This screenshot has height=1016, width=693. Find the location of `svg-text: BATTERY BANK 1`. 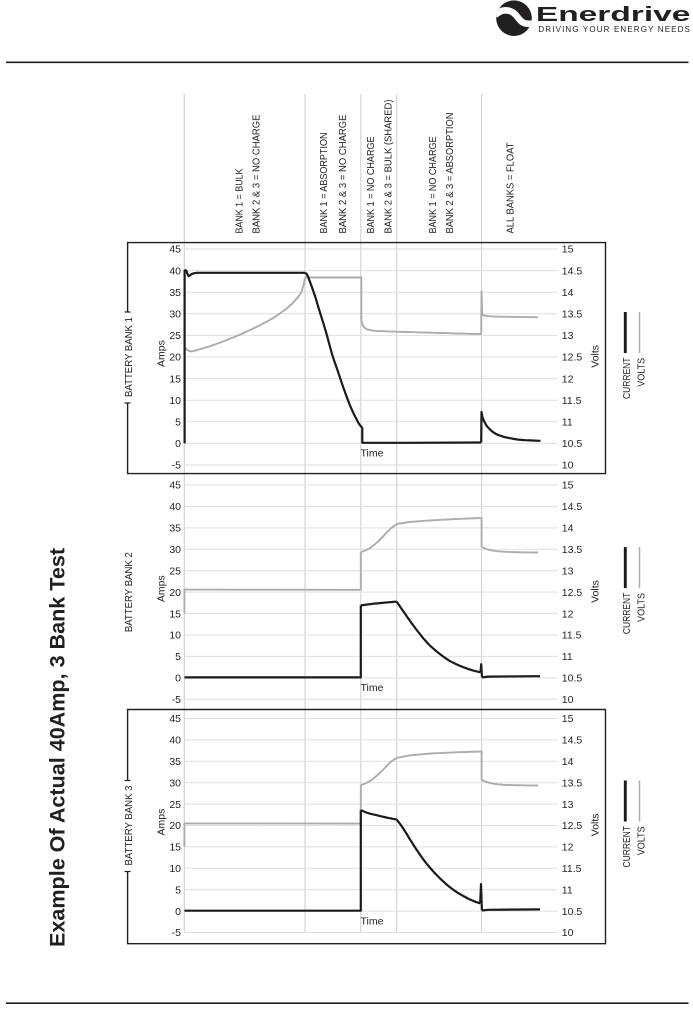

svg-text: BATTERY BANK 1 is located at coordinates (129, 357).